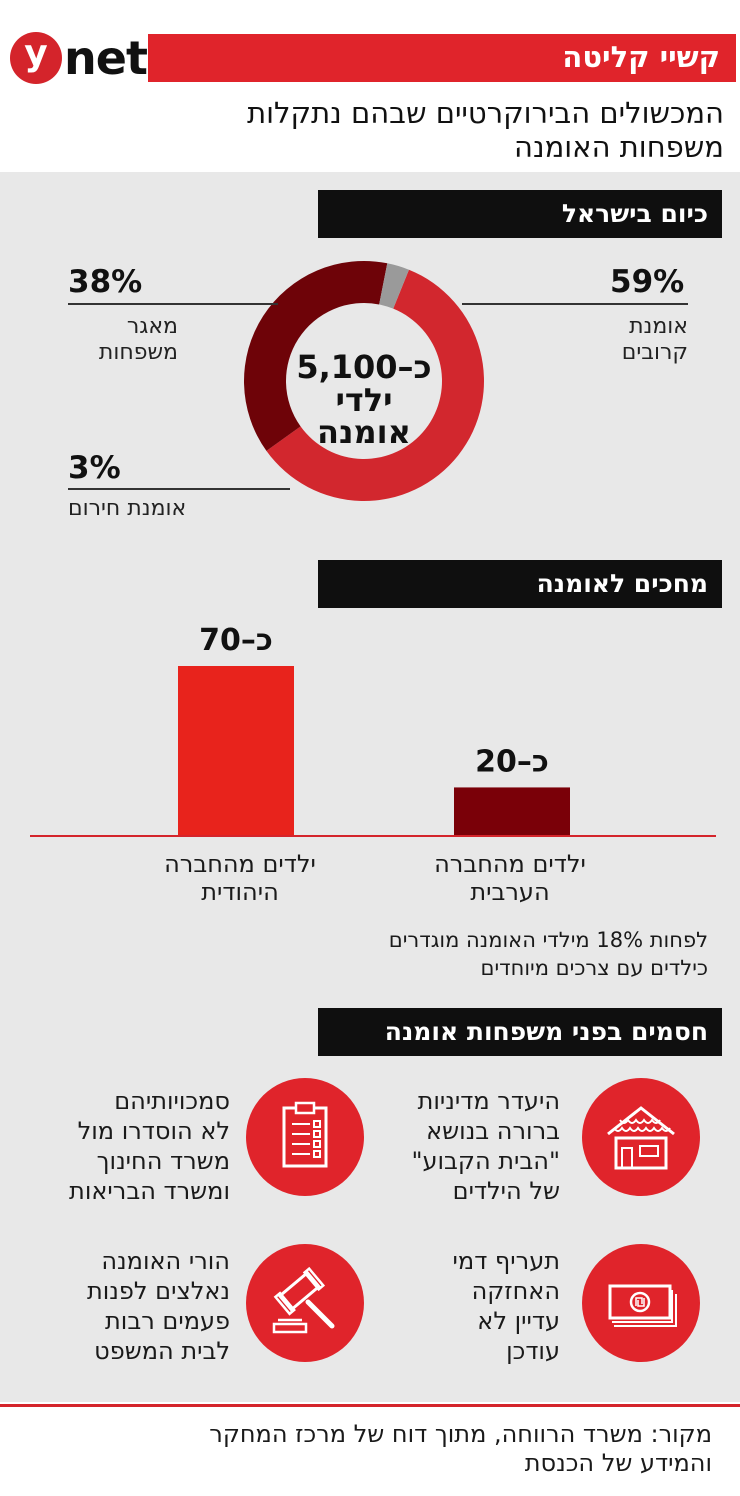 Image resolution: width=740 pixels, height=1496 pixels. Describe the element at coordinates (179, 489) in the screenshot. I see `leader-emergency` at that location.